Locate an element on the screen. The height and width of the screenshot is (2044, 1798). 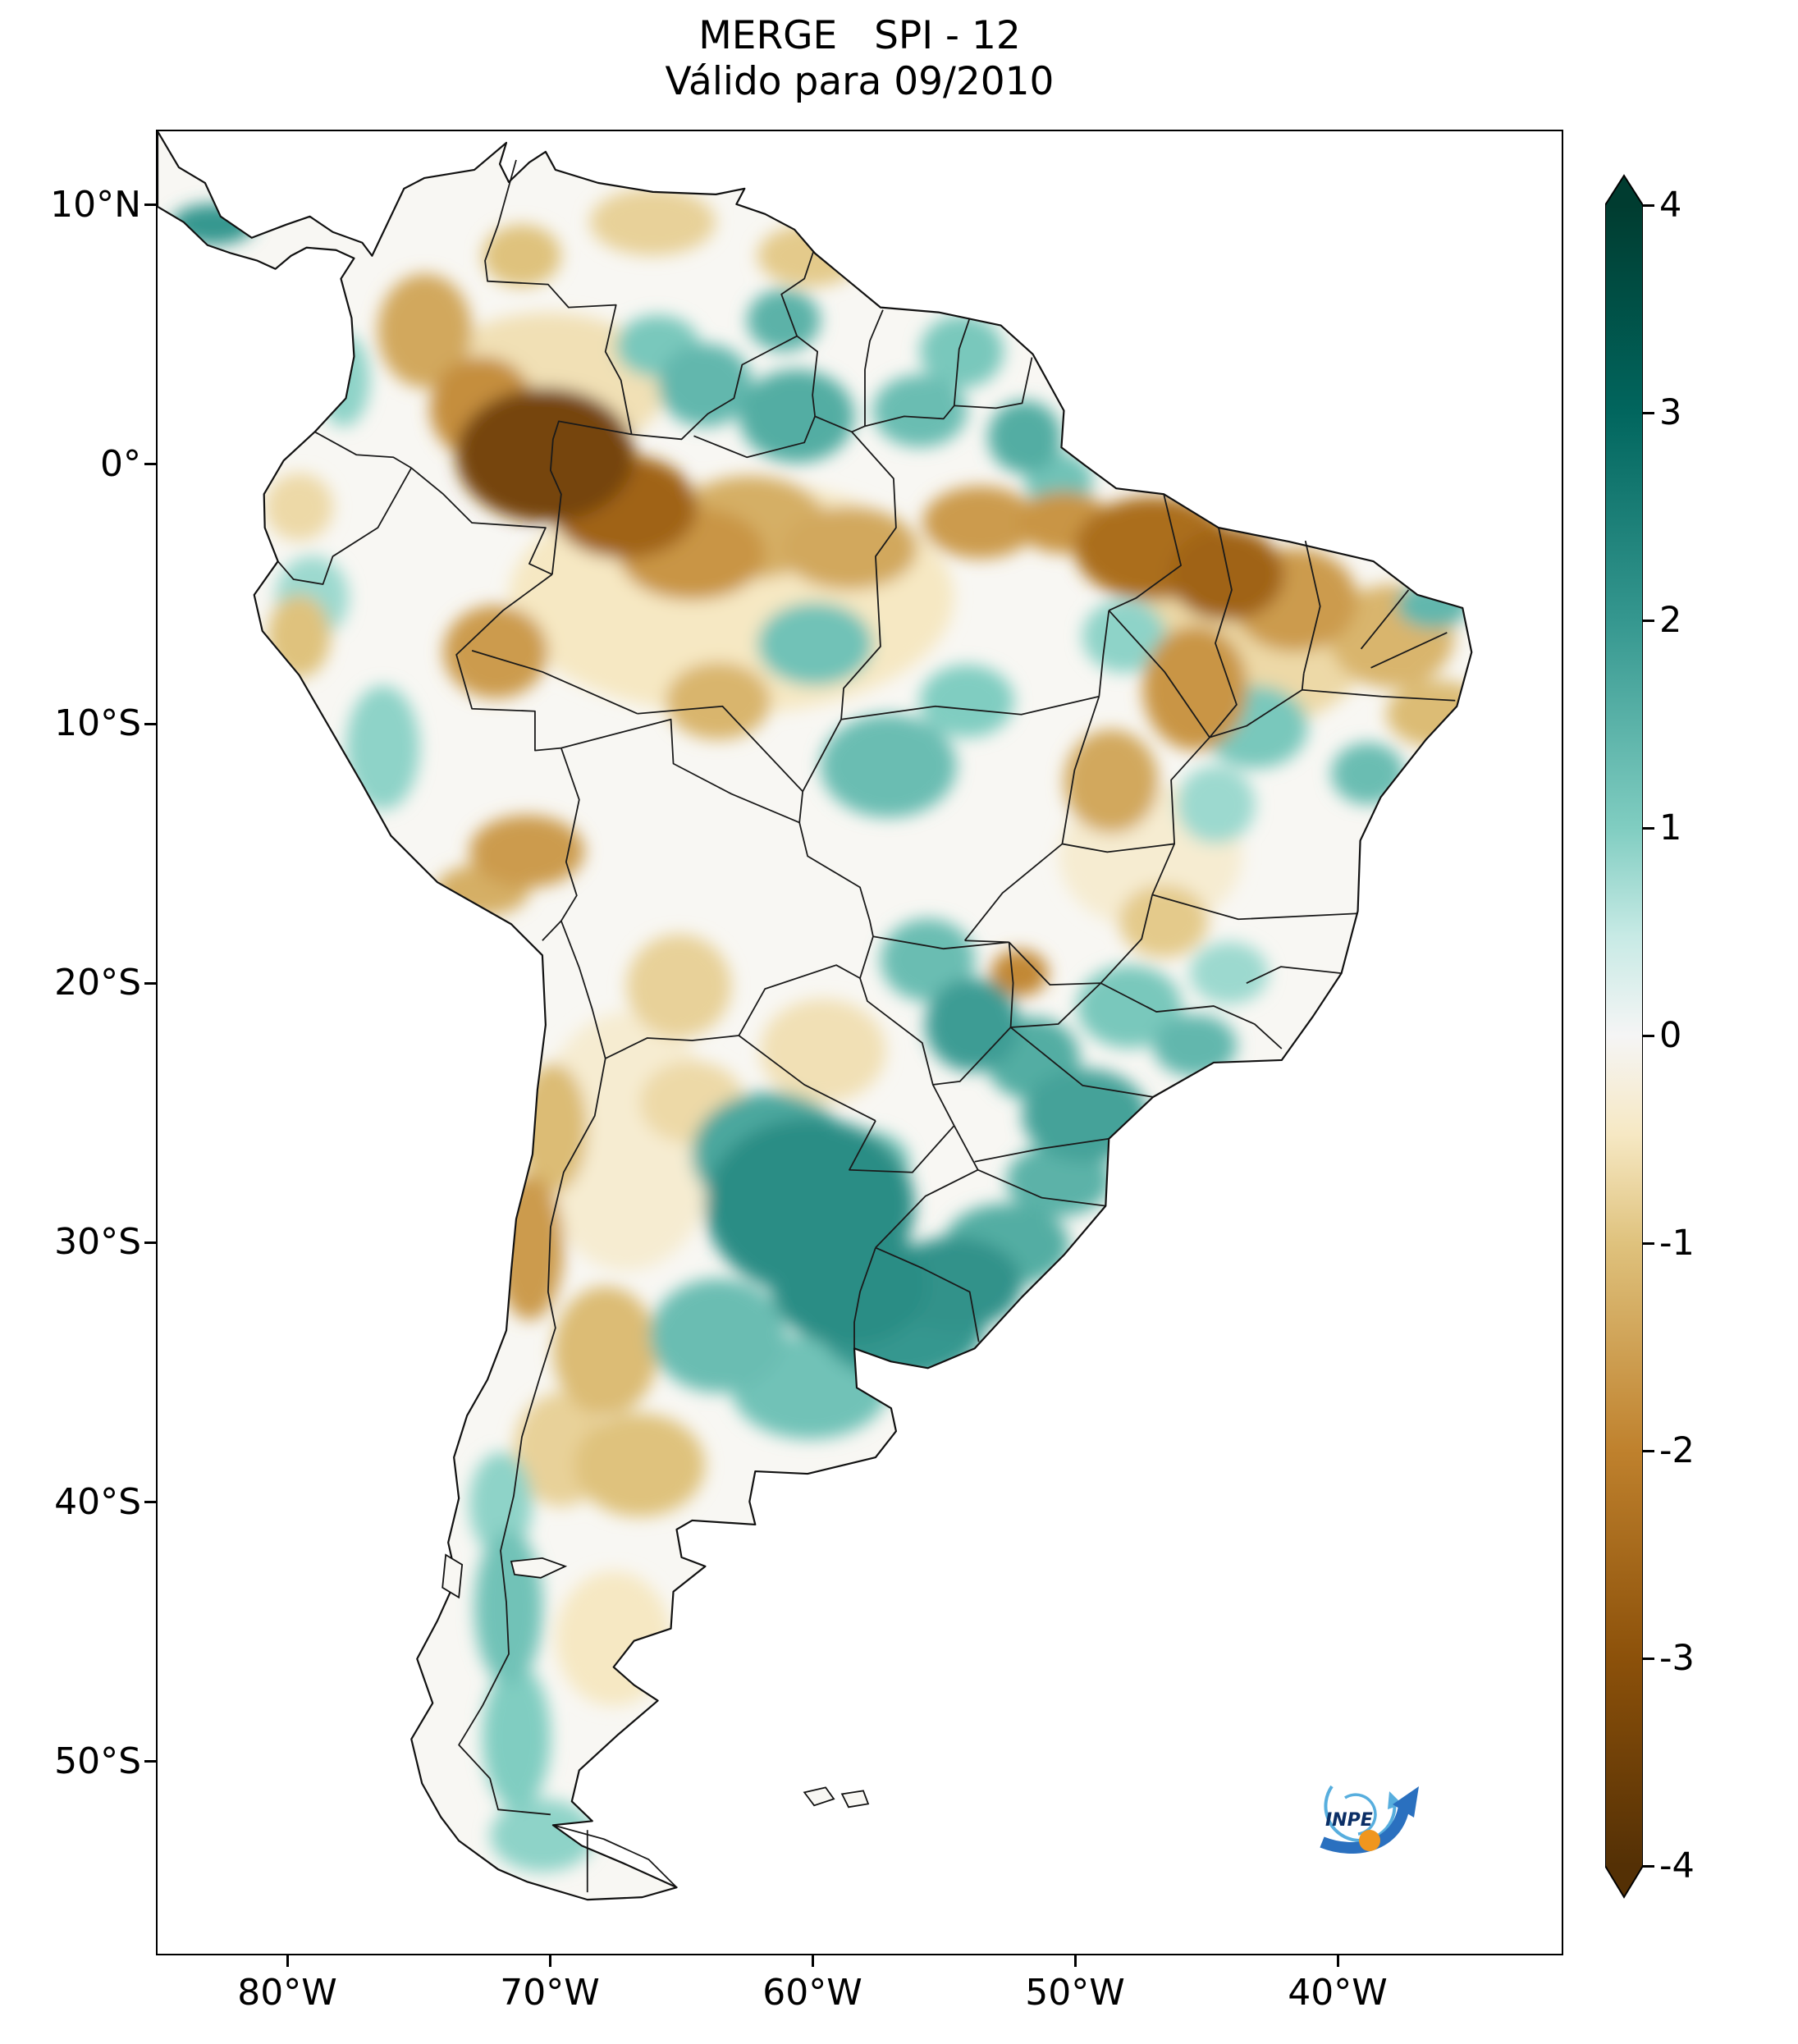
x-axis-tick-label: 80°W is located at coordinates (287, 1993).